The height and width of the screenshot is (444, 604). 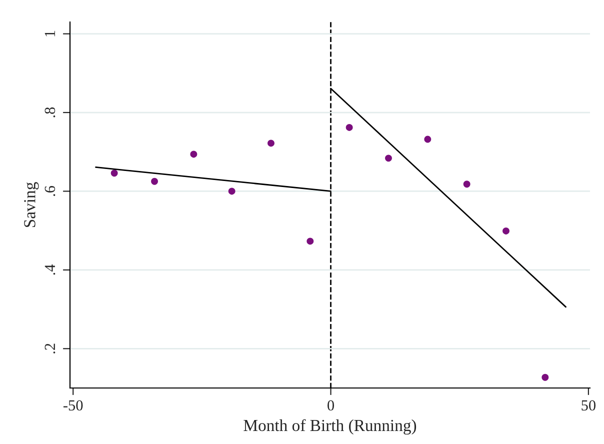 What do you see at coordinates (31, 205) in the screenshot?
I see `y-axis-title: Saving` at bounding box center [31, 205].